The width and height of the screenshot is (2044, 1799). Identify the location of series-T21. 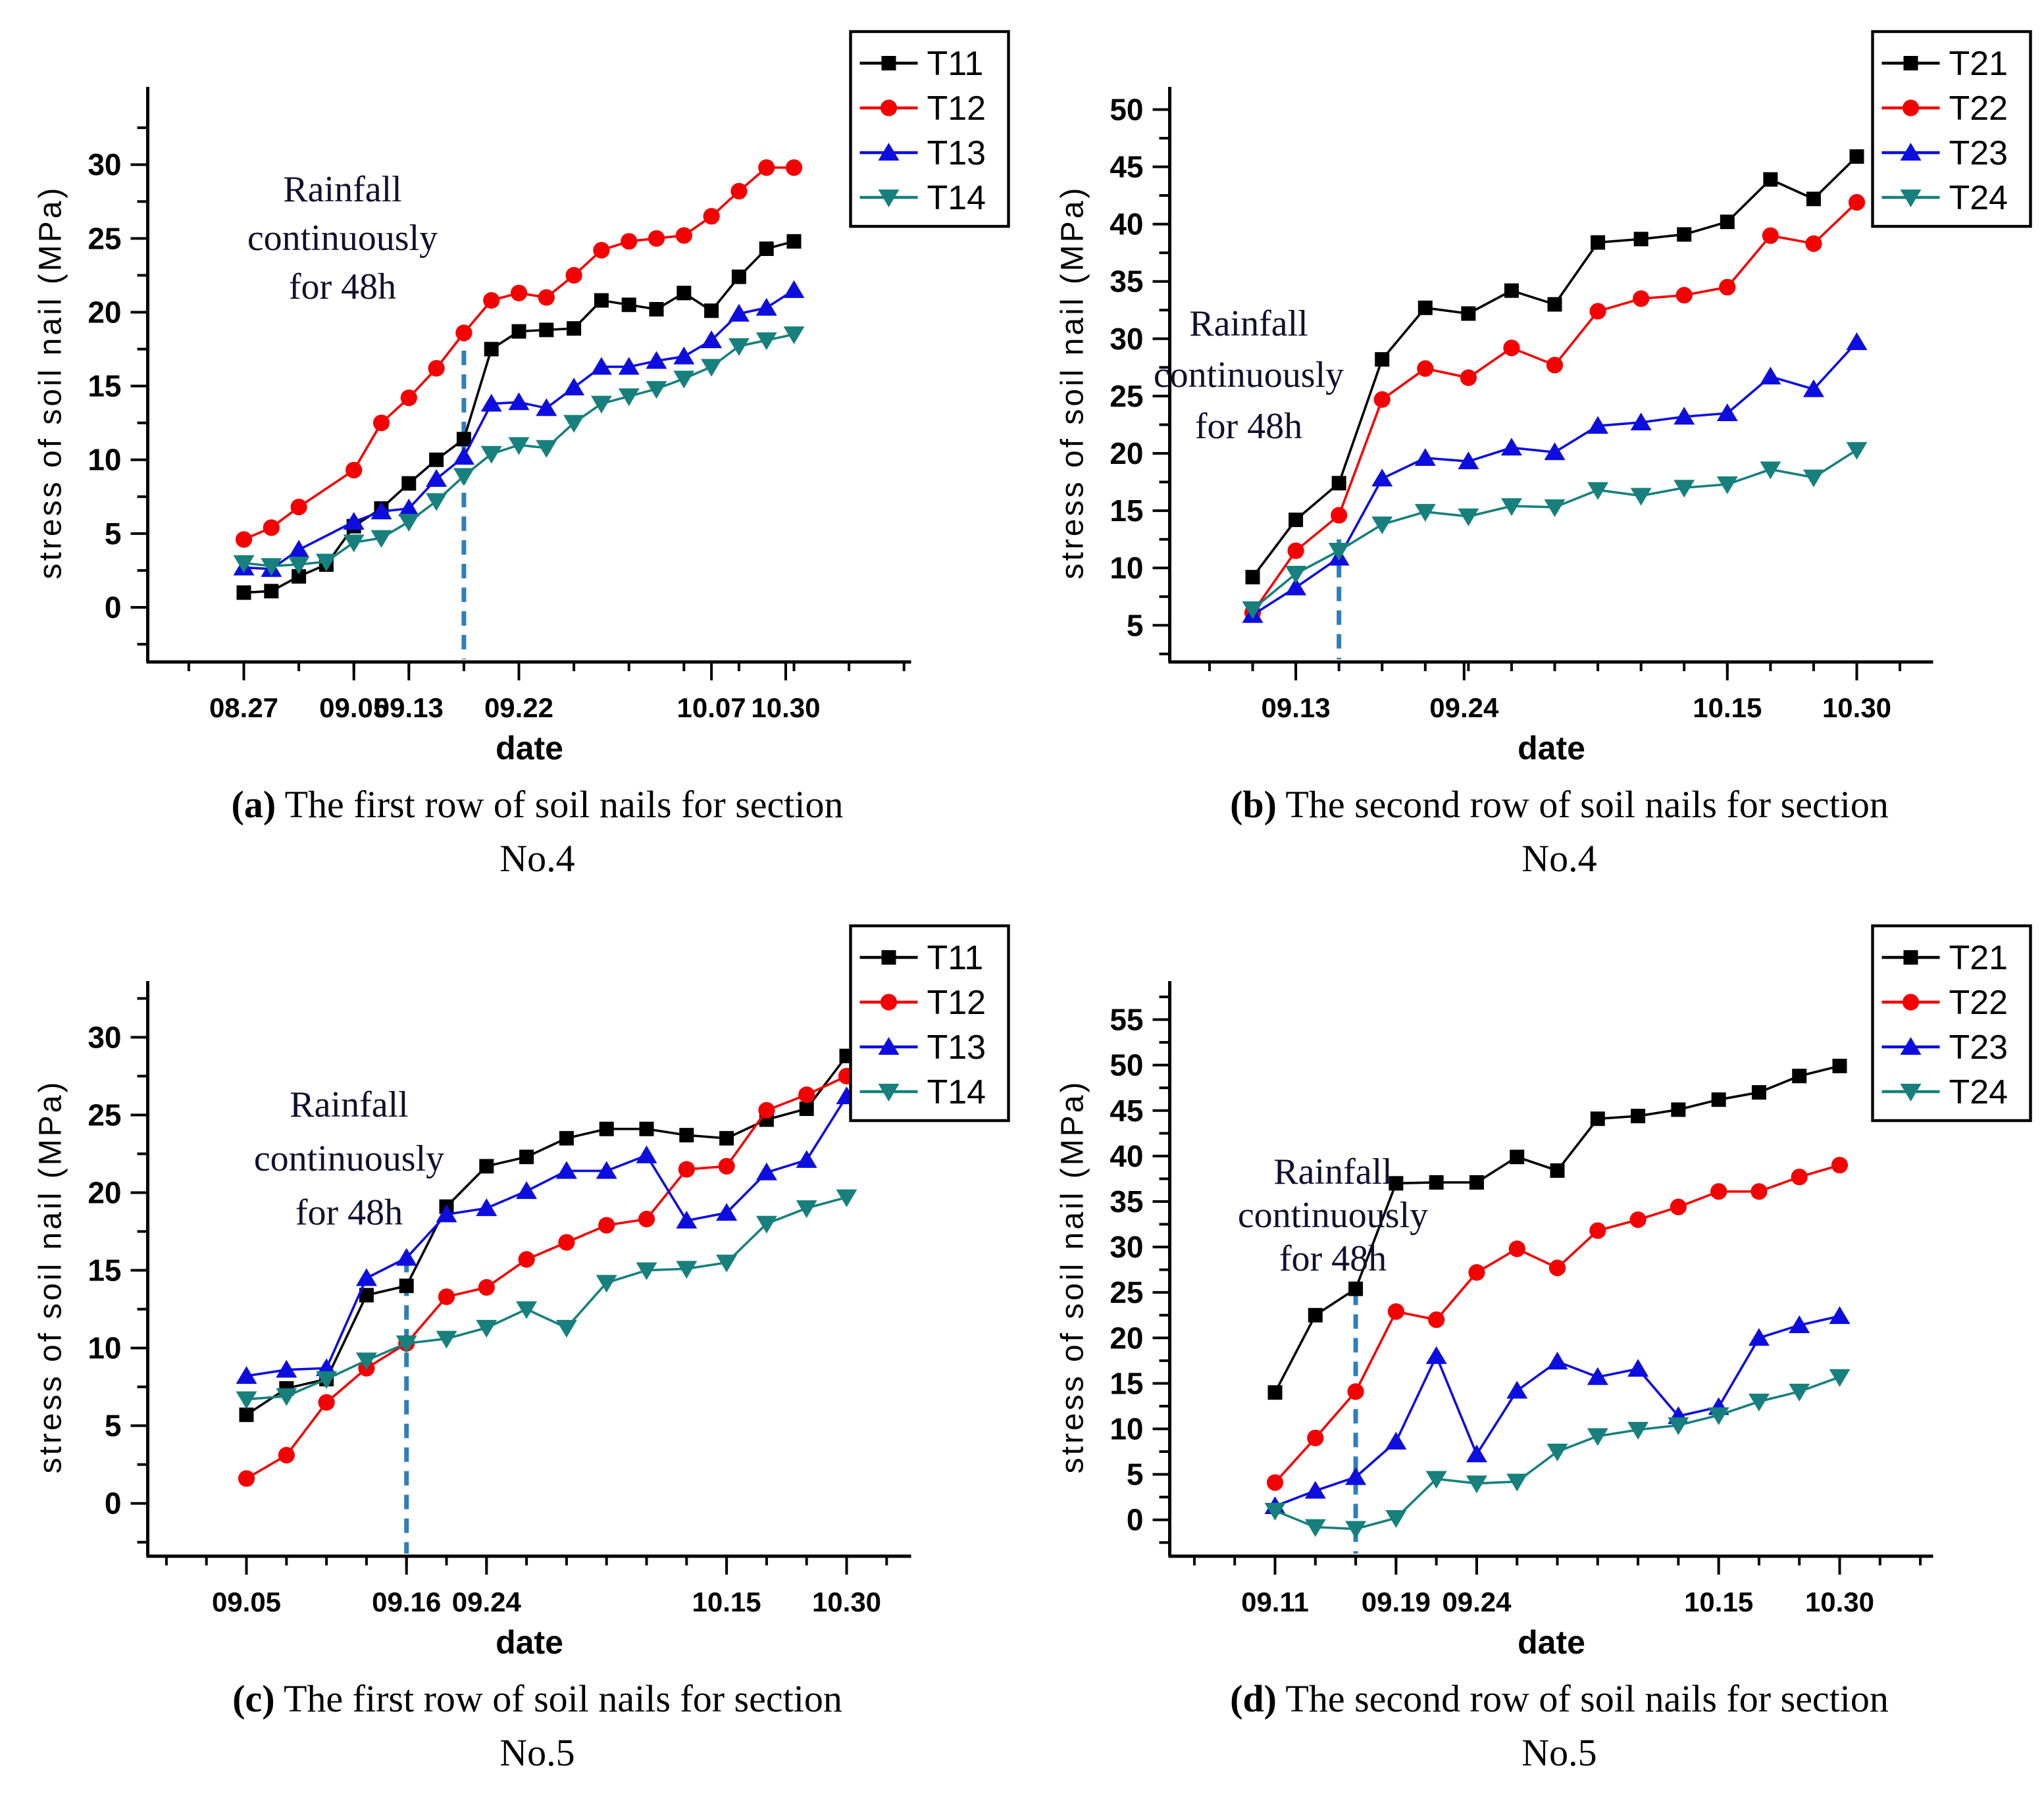
(1554, 367).